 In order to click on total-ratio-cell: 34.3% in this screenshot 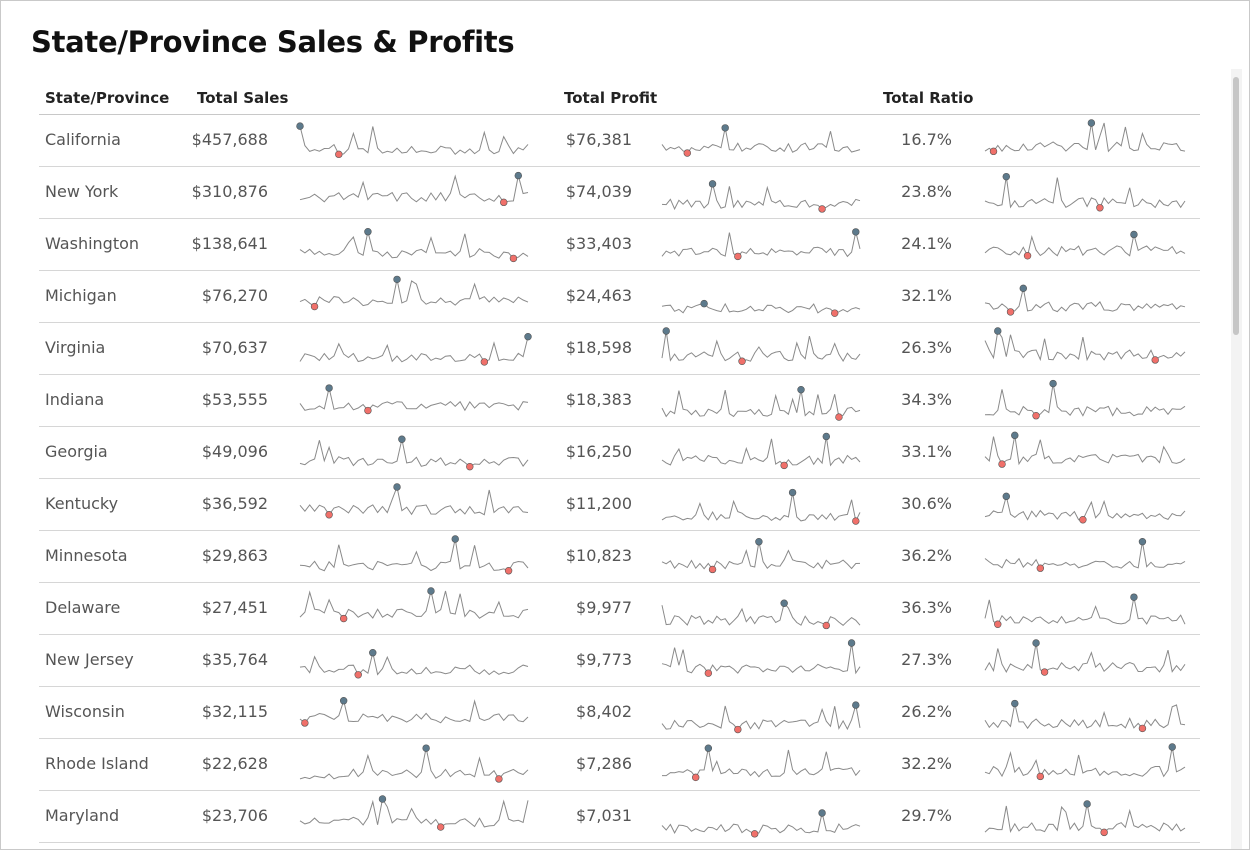, I will do `click(926, 399)`.